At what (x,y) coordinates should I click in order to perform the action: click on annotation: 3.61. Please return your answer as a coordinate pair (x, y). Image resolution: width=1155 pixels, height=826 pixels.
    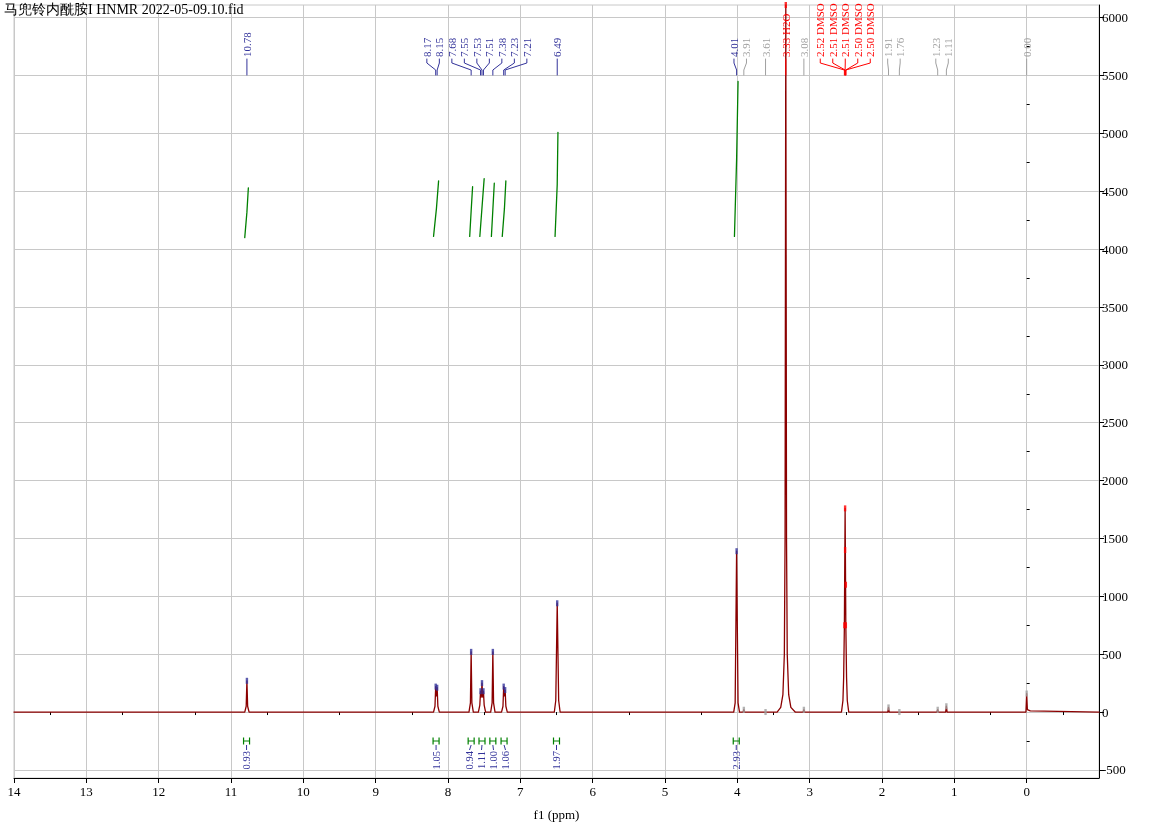
    Looking at the image, I should click on (765, 47).